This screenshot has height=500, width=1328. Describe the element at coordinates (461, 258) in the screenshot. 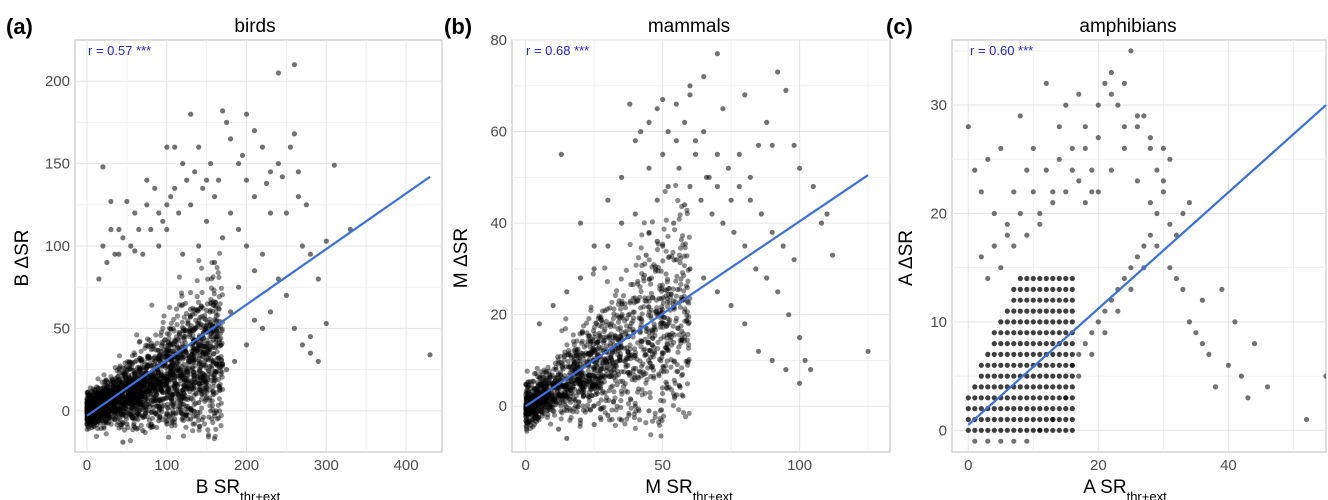

I see `y-axis-label-mammals: M ΔSR` at that location.